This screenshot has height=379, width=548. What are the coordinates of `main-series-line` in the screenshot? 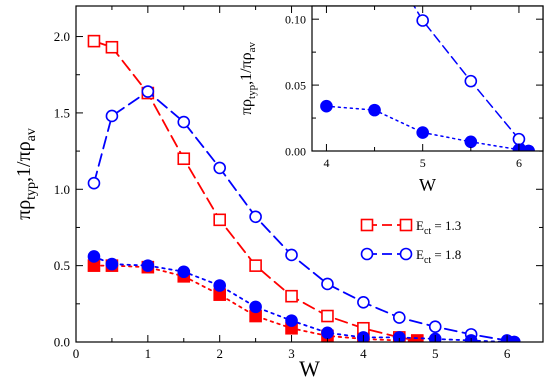 It's located at (256, 303).